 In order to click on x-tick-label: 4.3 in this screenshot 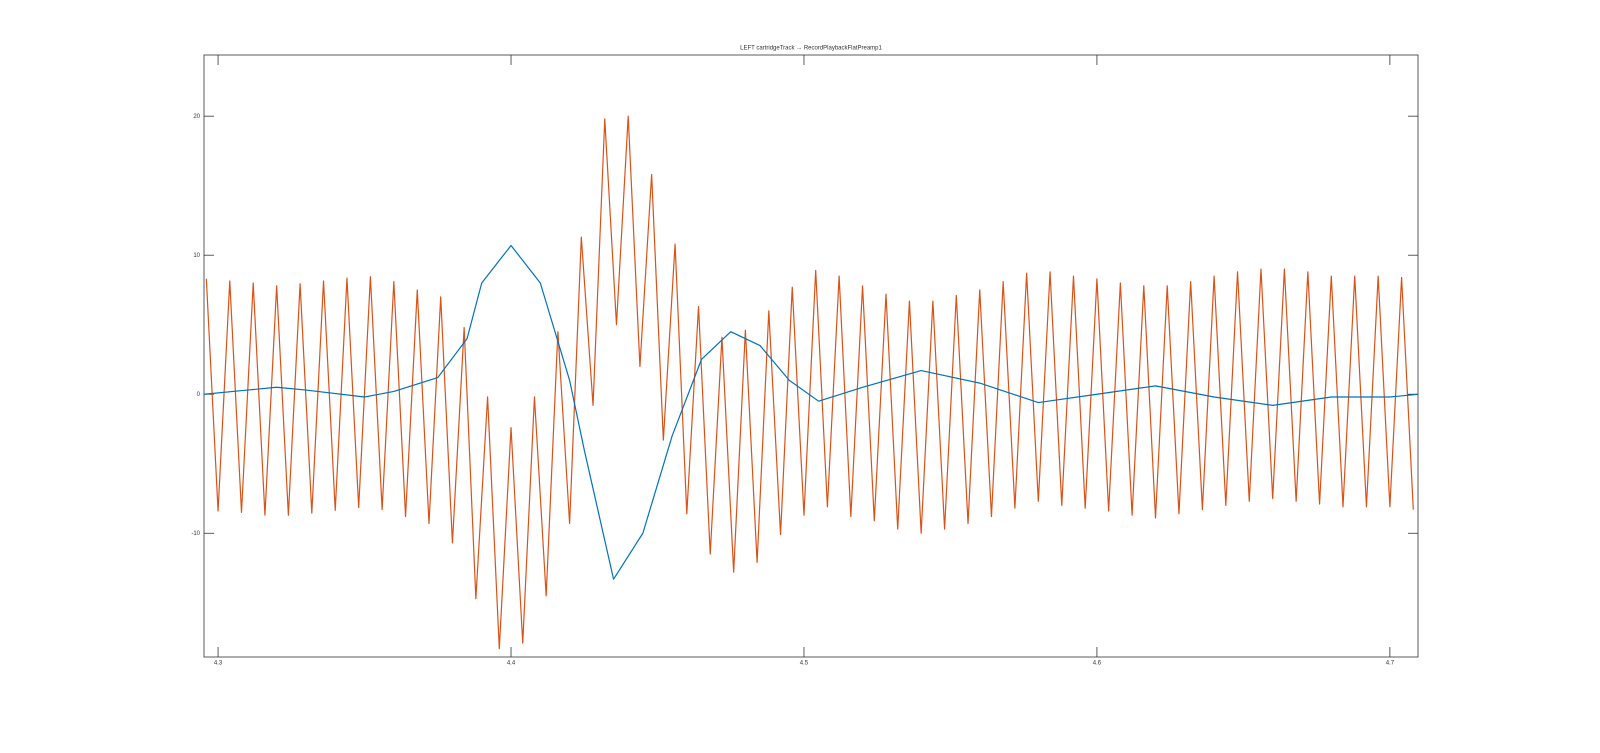, I will do `click(218, 664)`.